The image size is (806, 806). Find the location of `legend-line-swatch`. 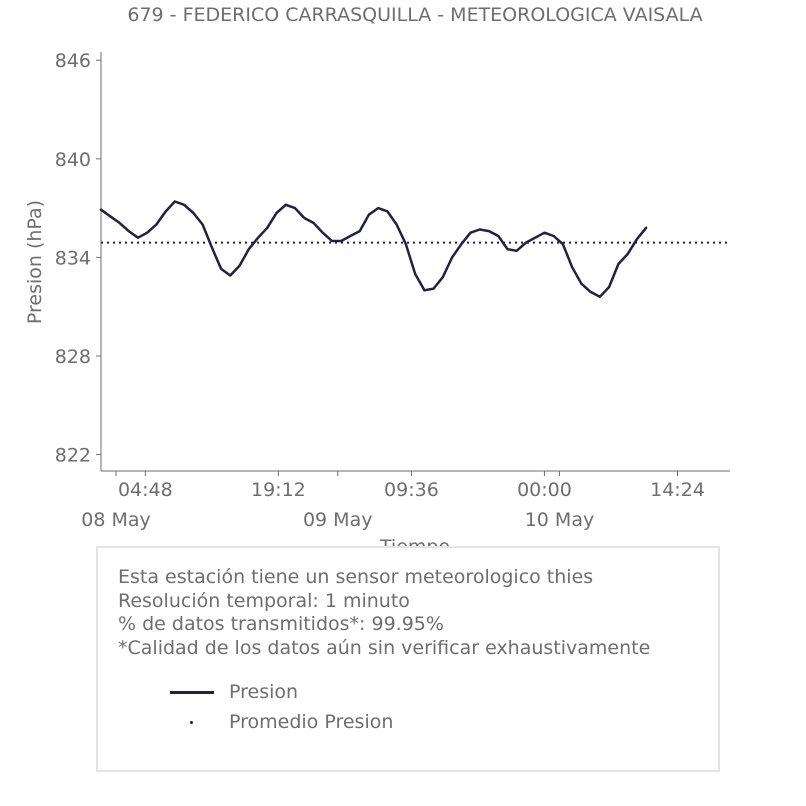

legend-line-swatch is located at coordinates (192, 692).